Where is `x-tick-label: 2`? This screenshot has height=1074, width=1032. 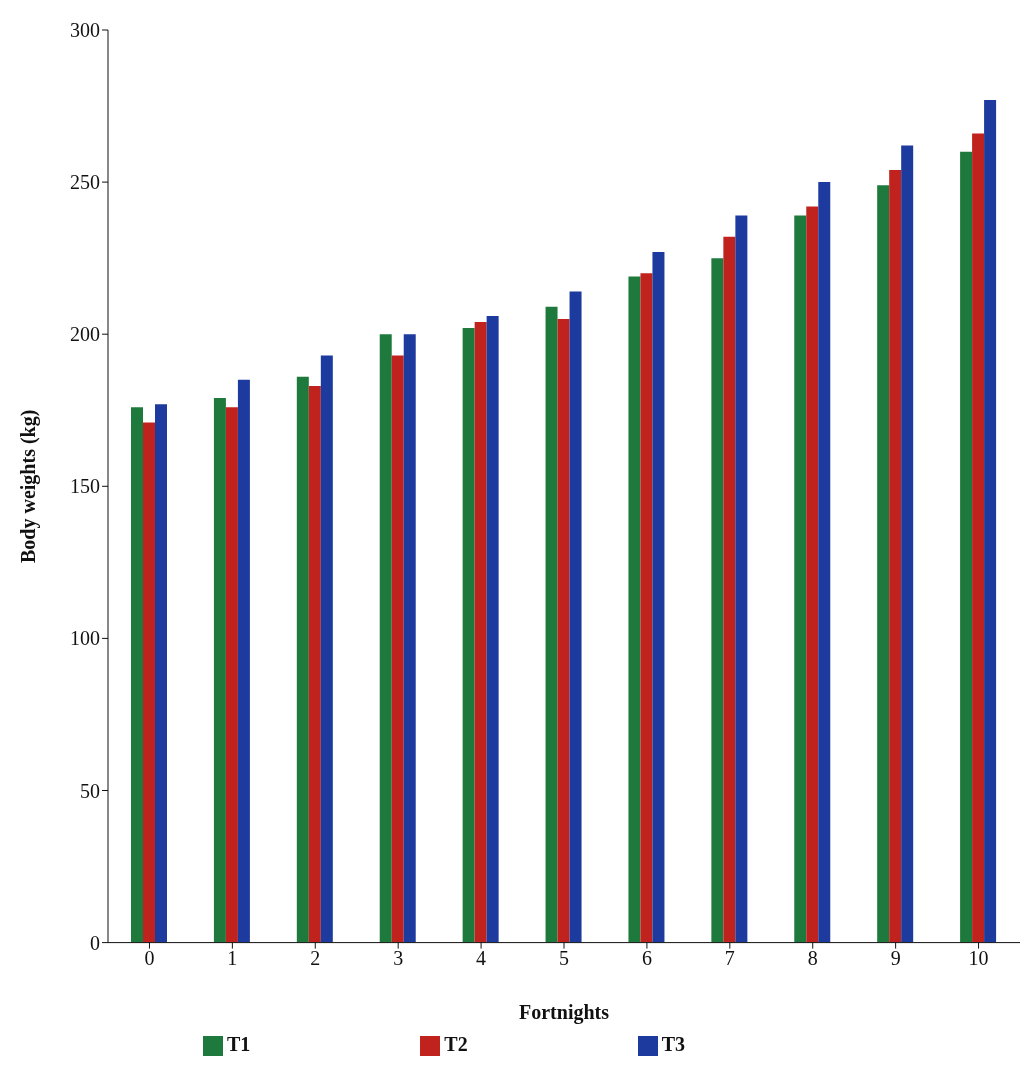 x-tick-label: 2 is located at coordinates (315, 957).